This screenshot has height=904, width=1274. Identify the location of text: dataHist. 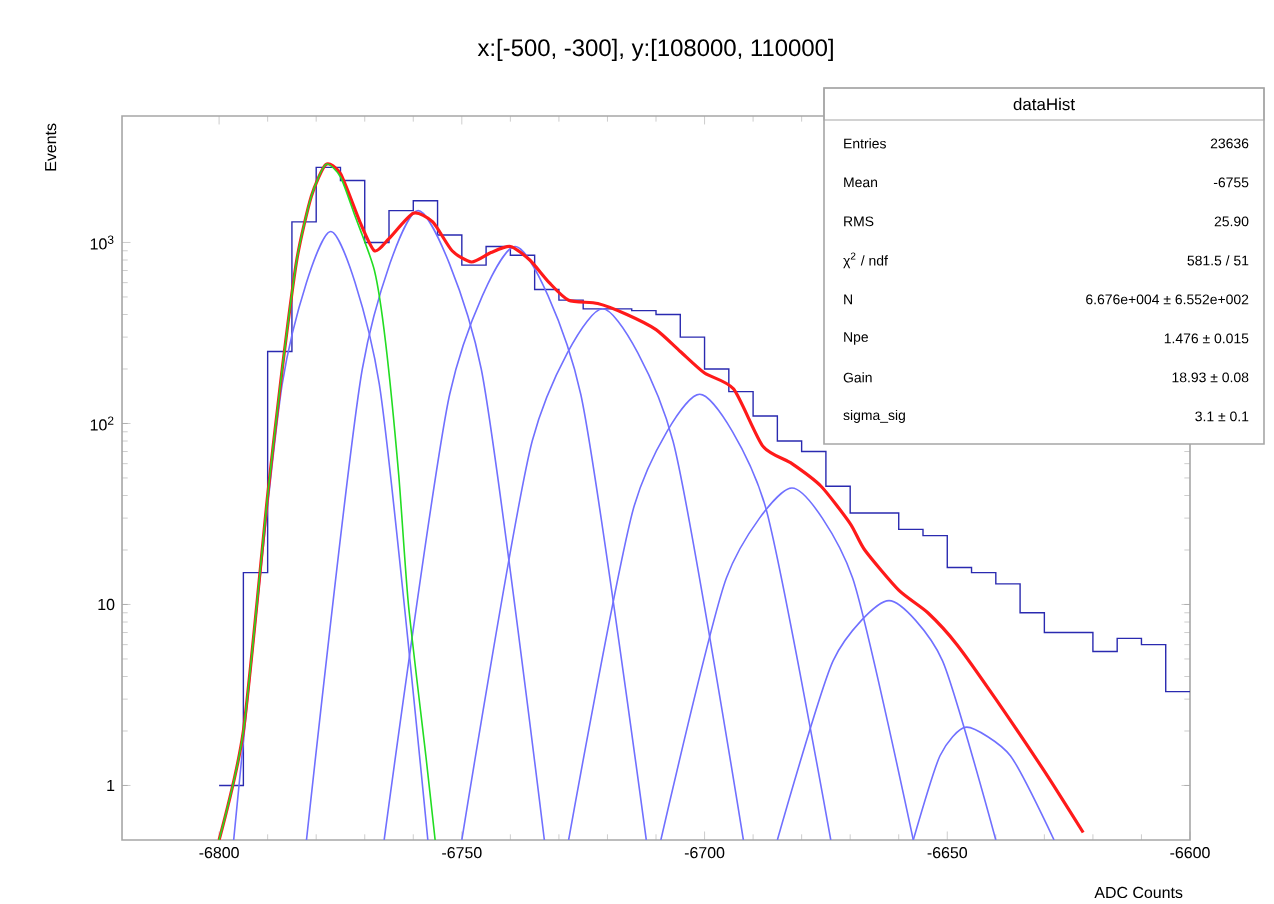
(1044, 103).